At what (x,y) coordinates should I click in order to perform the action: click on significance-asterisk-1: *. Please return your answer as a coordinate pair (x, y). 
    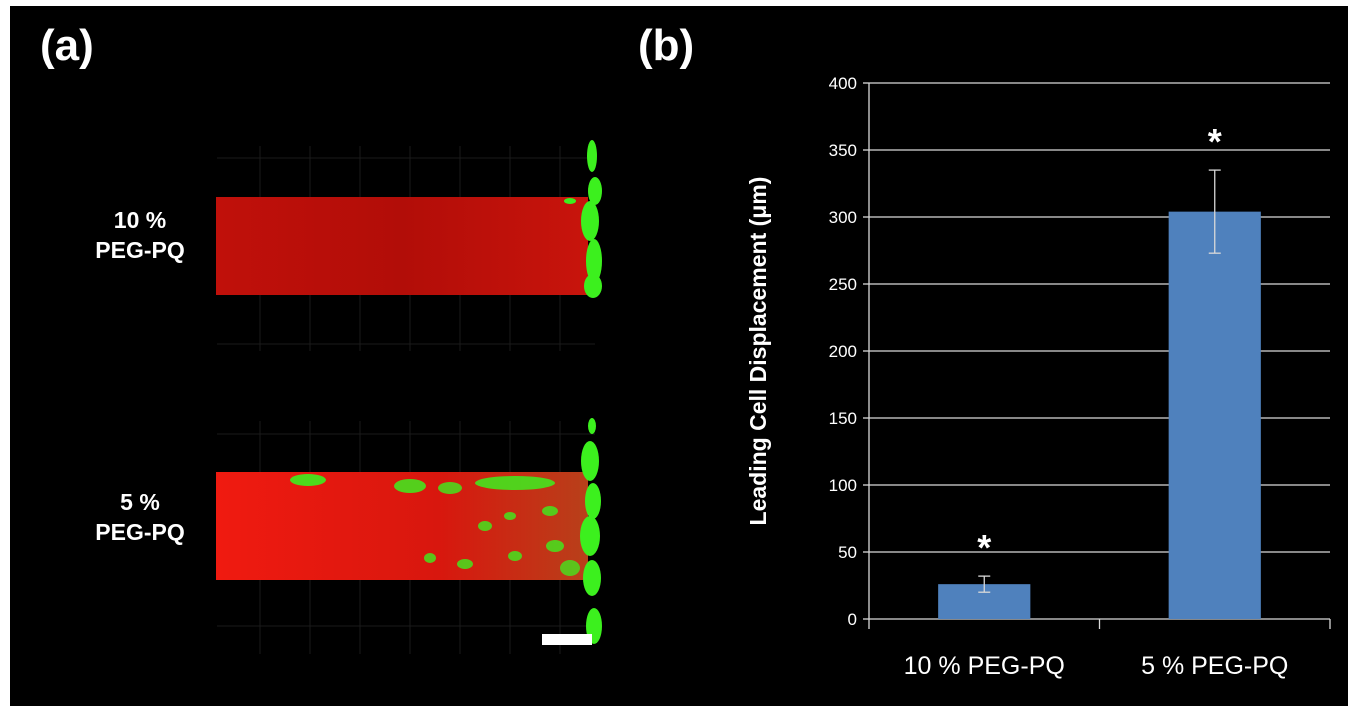
    Looking at the image, I should click on (984, 547).